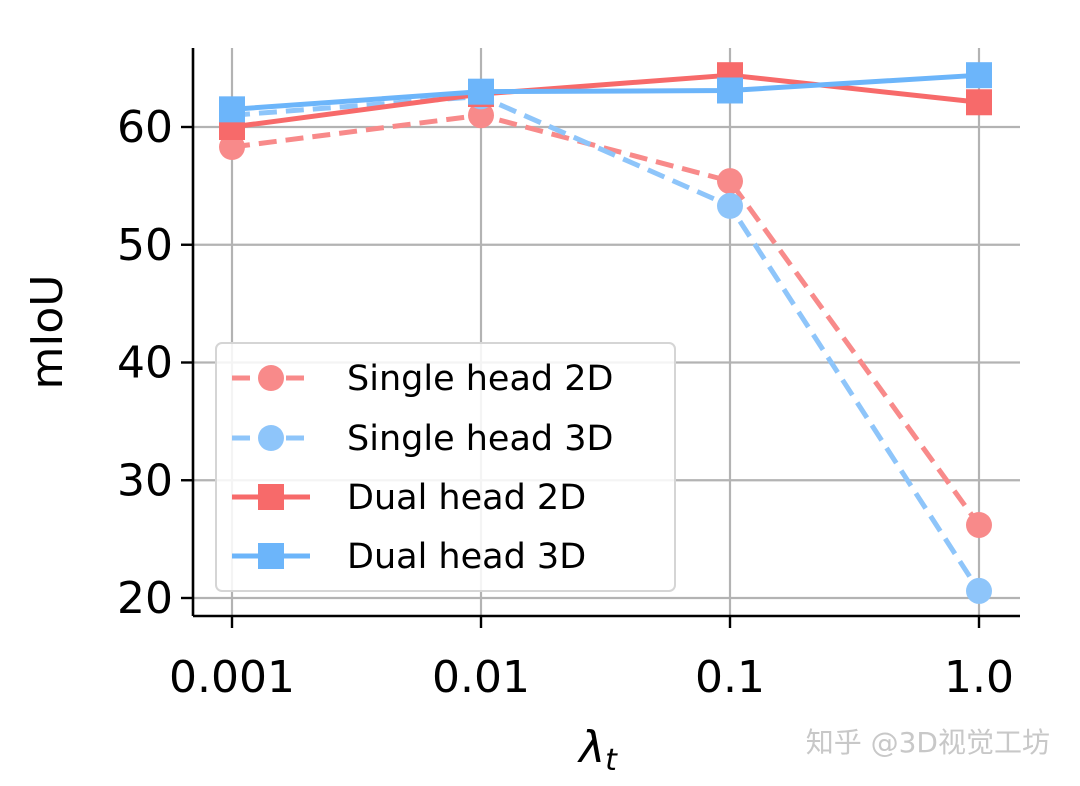  Describe the element at coordinates (232, 677) in the screenshot. I see `x-tick-label: 0.001` at that location.